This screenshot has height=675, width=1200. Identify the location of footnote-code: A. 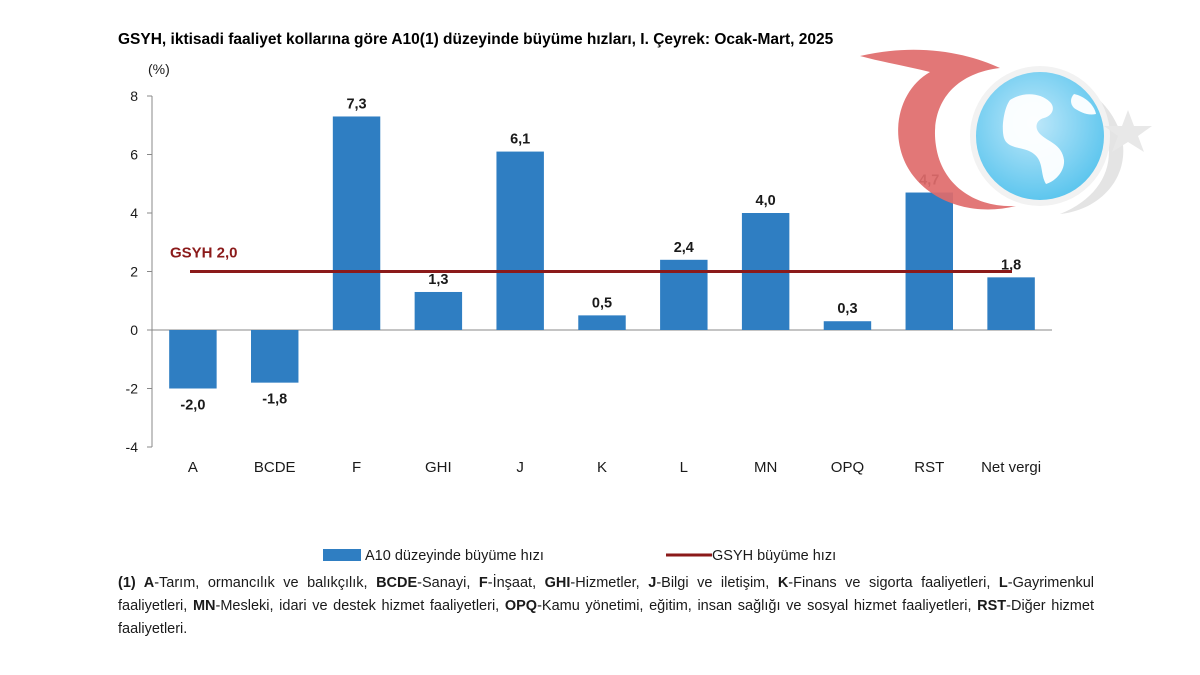
(149, 583).